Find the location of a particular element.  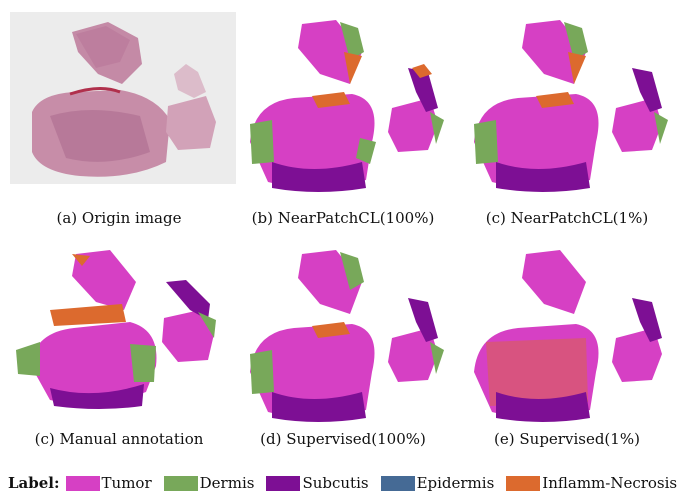

panel-manual-annotation is located at coordinates (123, 335).